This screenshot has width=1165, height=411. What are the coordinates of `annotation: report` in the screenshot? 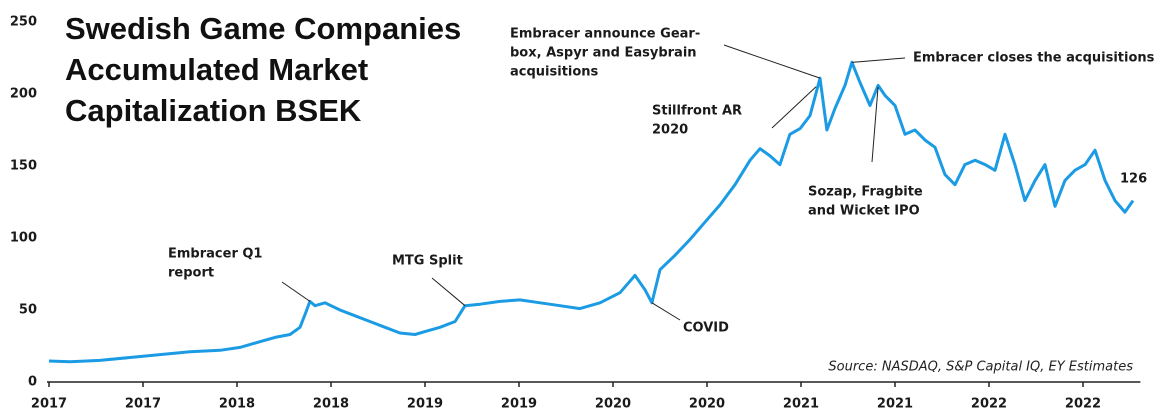 It's located at (191, 273).